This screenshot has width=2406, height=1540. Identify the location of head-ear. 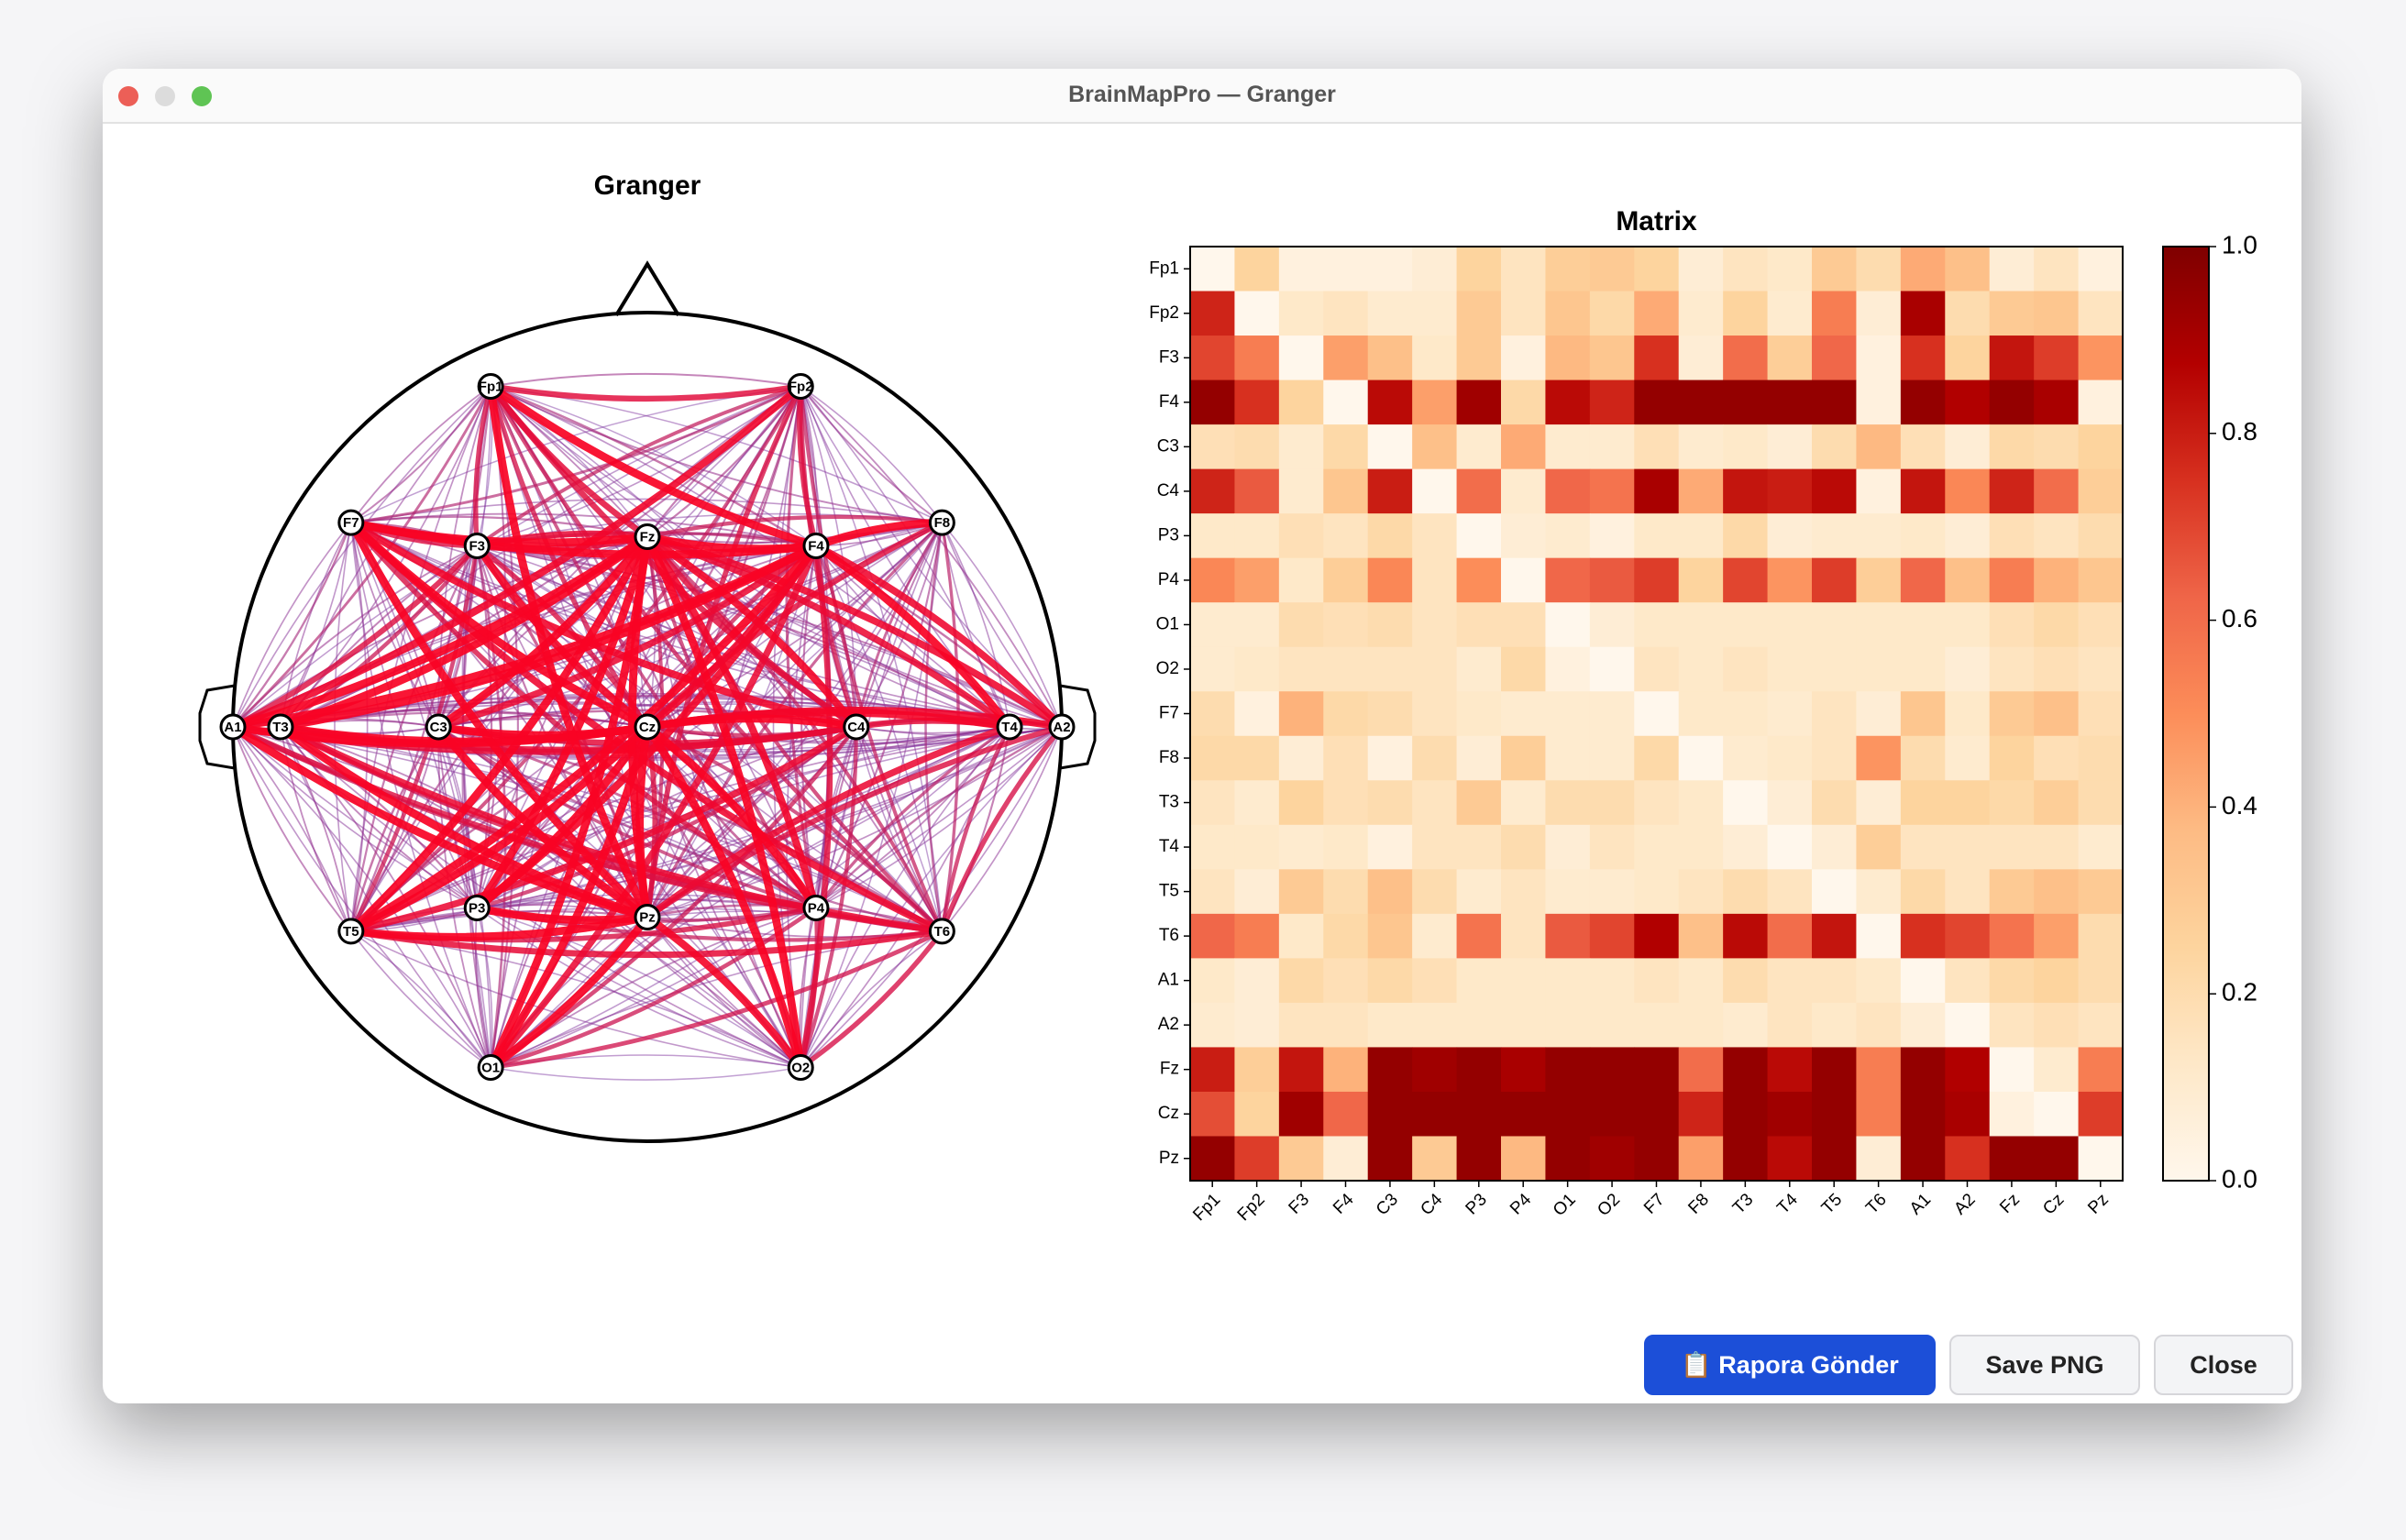
(1078, 727).